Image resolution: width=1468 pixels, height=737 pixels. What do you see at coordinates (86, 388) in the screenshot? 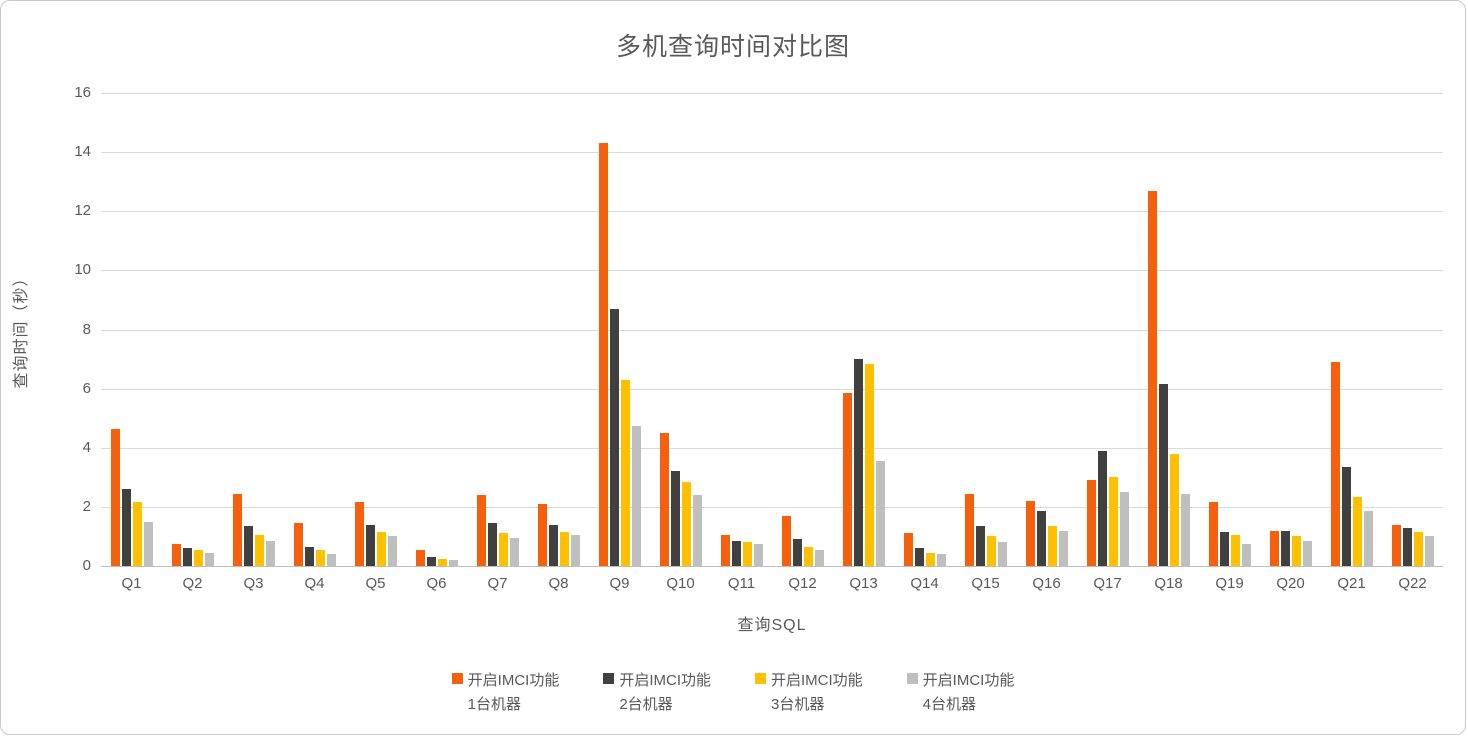
I see `y-tick-label: 6` at bounding box center [86, 388].